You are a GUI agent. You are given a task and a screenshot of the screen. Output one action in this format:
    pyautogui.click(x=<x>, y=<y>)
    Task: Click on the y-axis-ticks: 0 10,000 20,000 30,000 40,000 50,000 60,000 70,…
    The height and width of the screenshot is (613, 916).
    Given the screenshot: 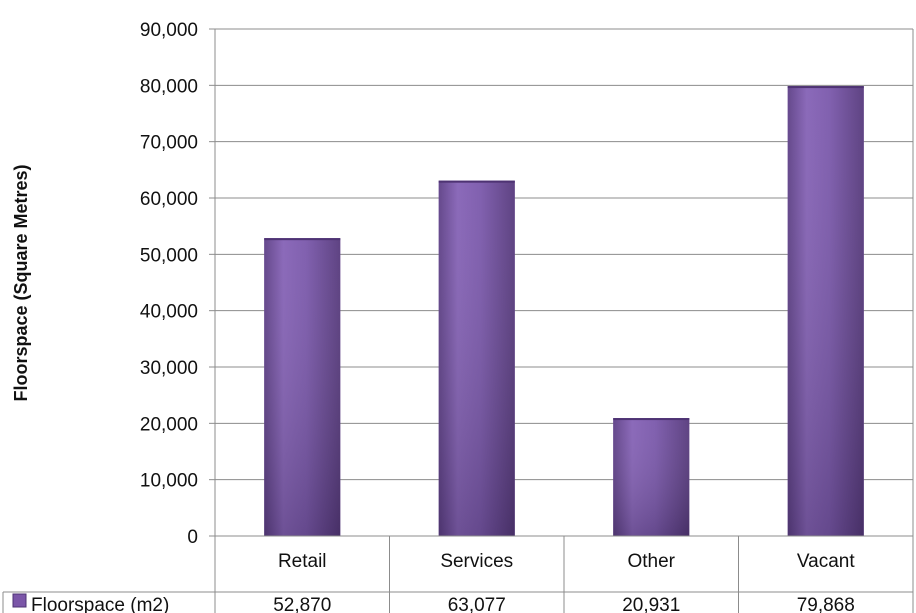 What is the action you would take?
    pyautogui.click(x=177, y=284)
    